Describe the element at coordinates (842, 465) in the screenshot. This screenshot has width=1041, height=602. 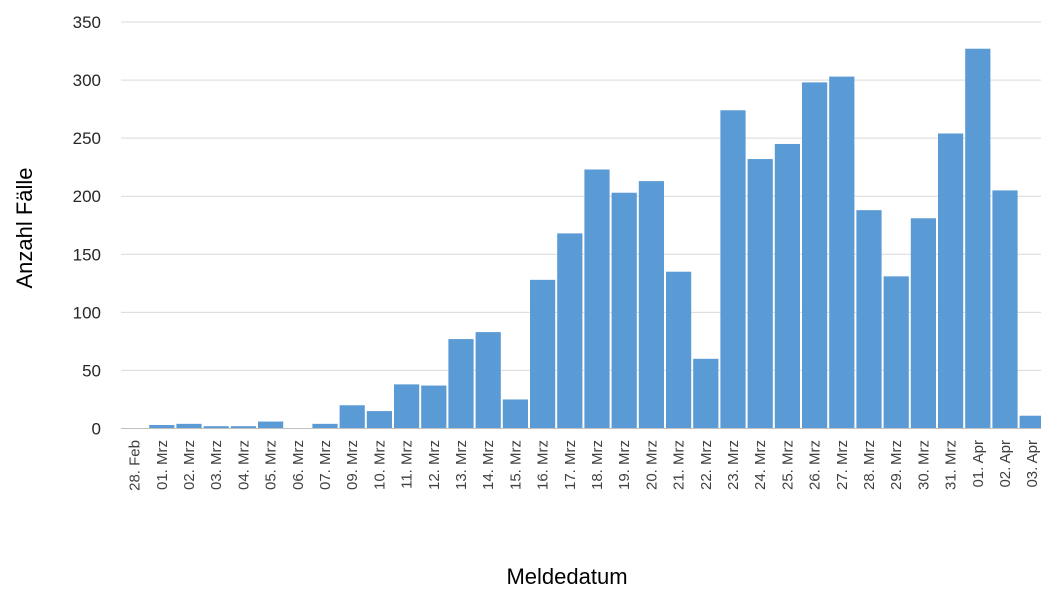
I see `x-tick-label: 27. Mrz` at that location.